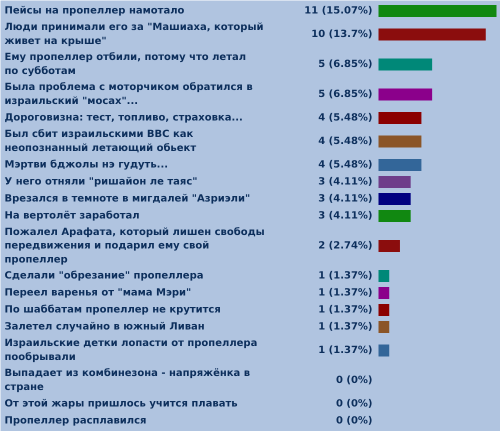 Image resolution: width=500 pixels, height=431 pixels. What do you see at coordinates (72, 216) in the screenshot?
I see `y-tick-label: На вертолёт заработал` at bounding box center [72, 216].